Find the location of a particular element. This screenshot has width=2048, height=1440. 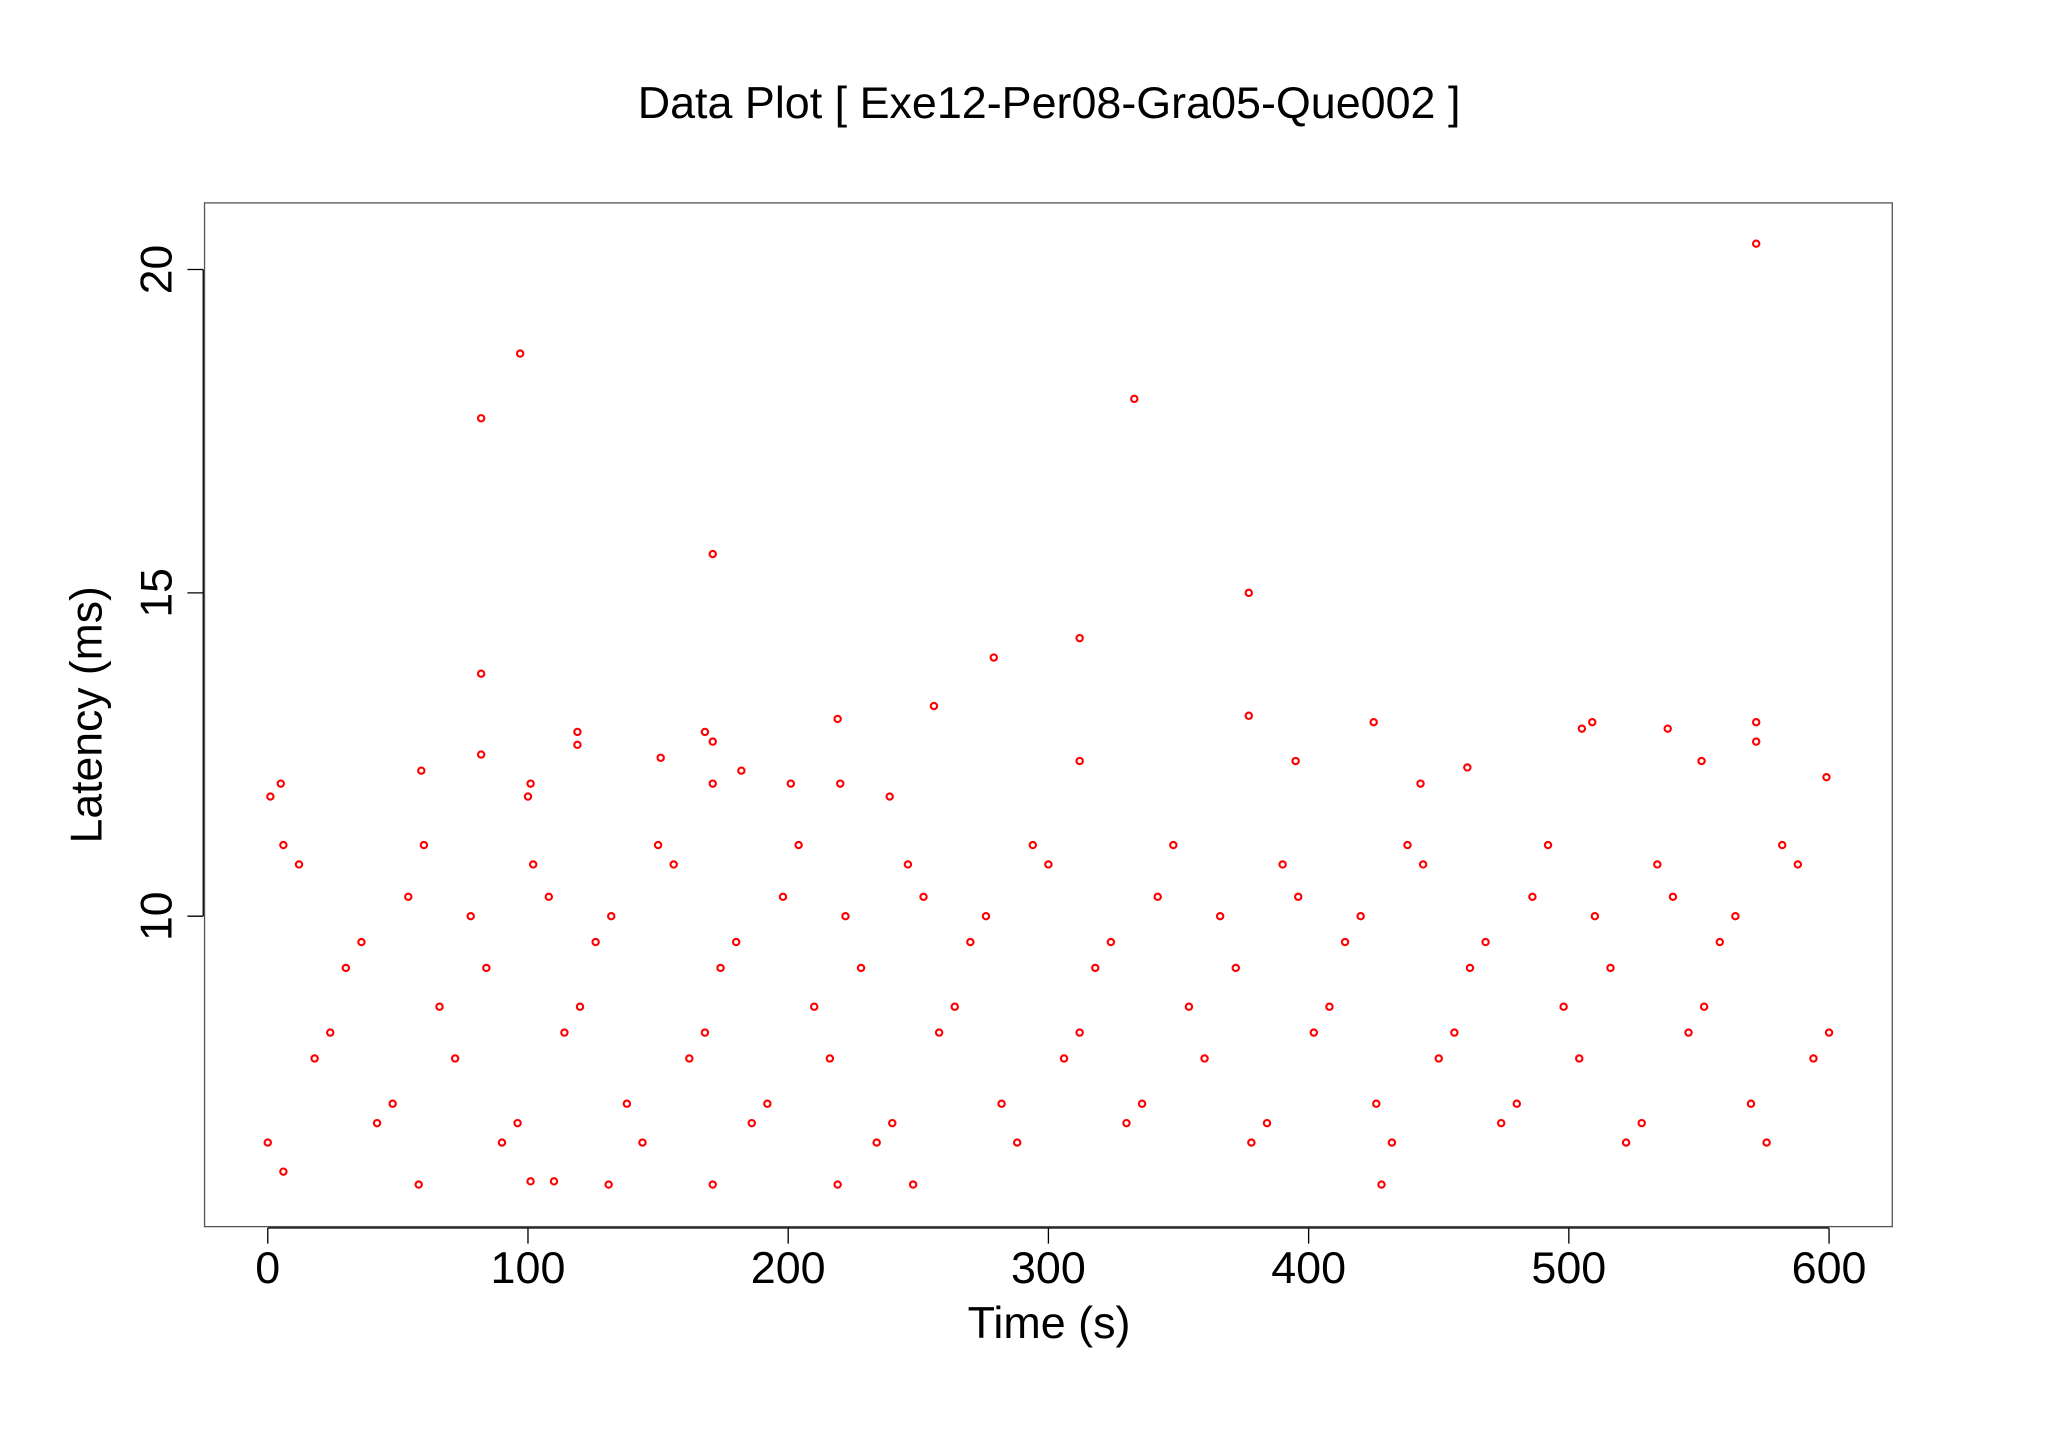

x-tick-label: 100 is located at coordinates (528, 1268).